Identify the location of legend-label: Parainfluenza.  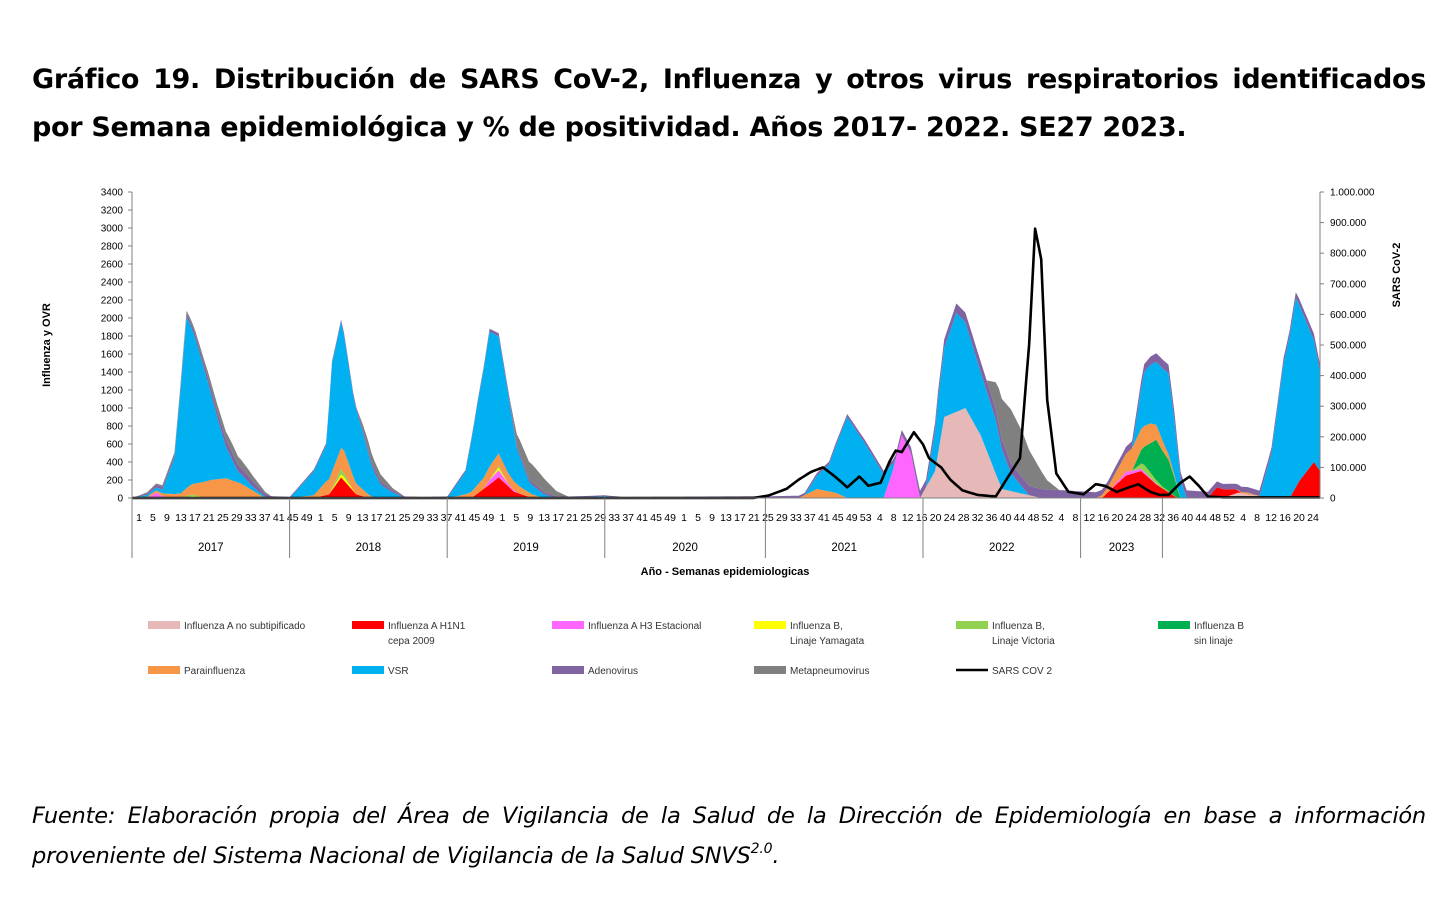
(215, 671).